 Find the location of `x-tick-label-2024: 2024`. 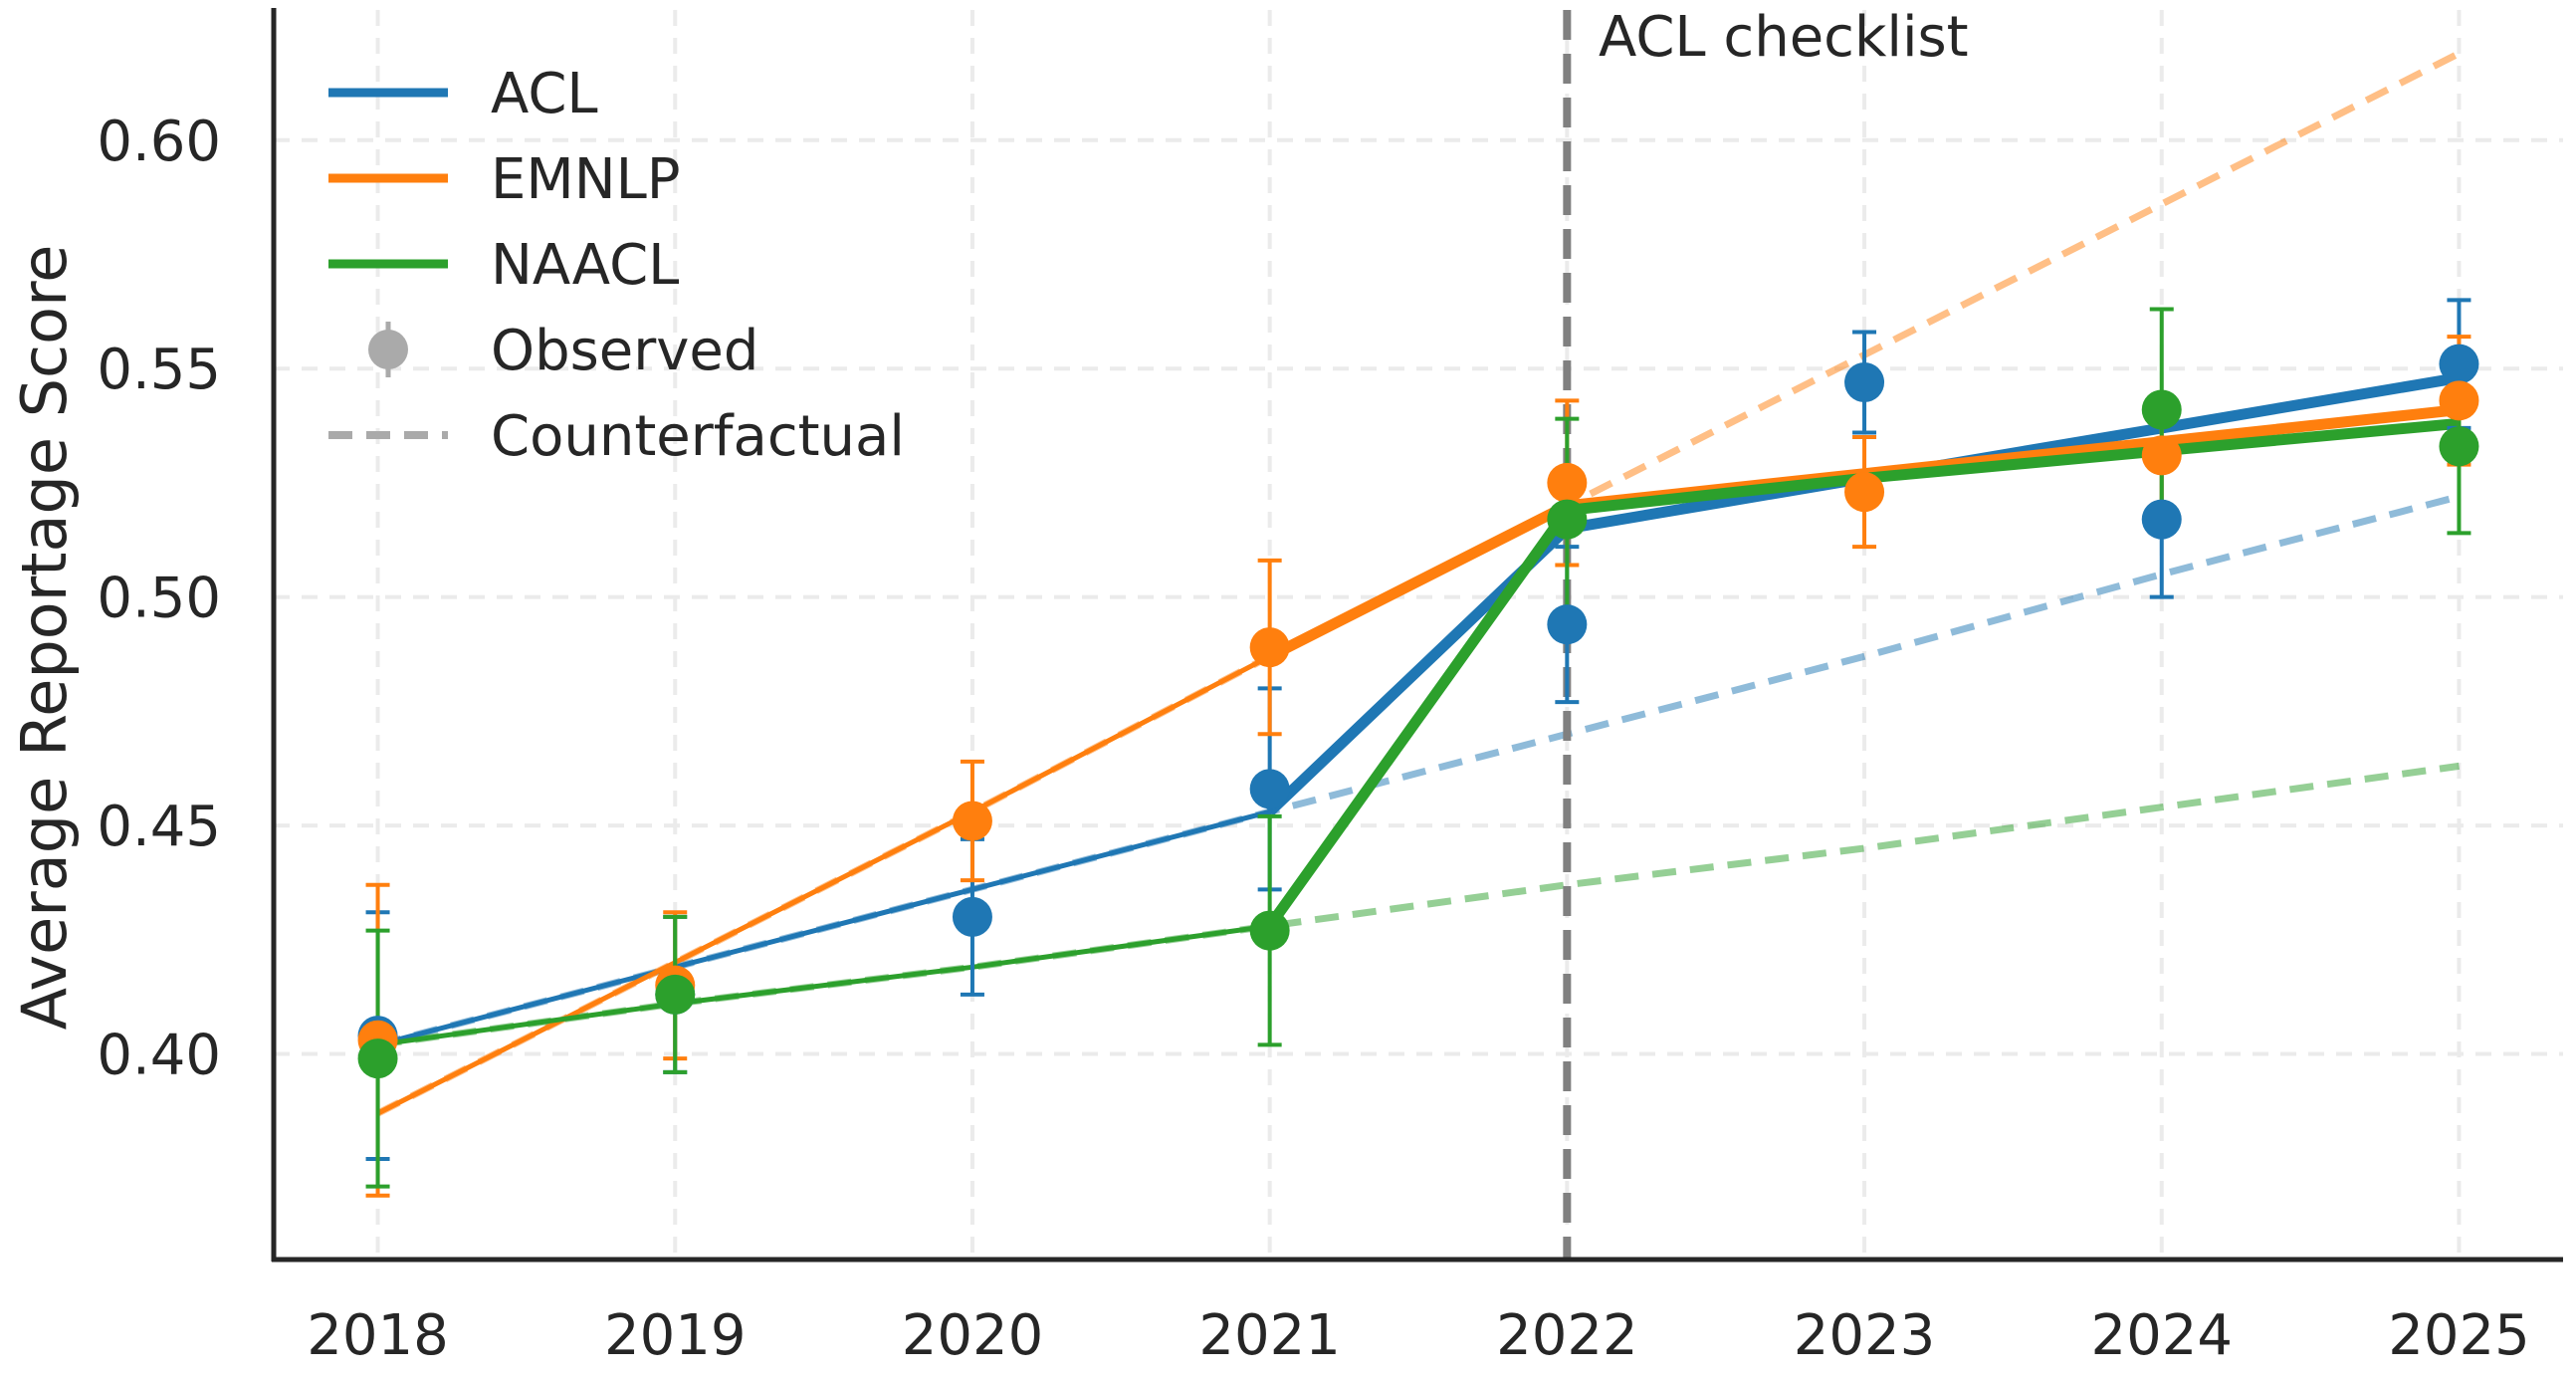

x-tick-label-2024: 2024 is located at coordinates (2161, 1335).